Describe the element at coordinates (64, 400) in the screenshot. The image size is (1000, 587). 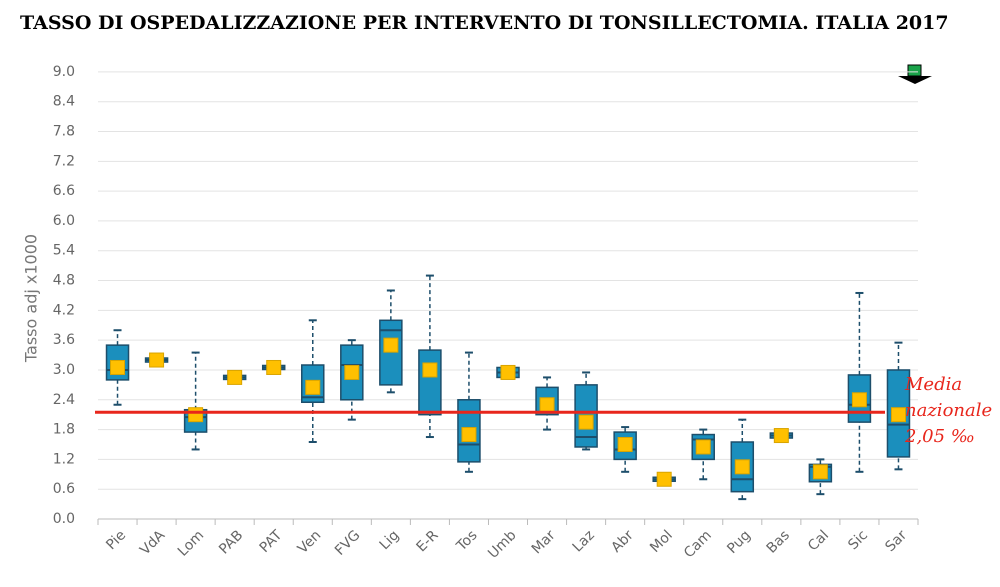
I see `y-tick-label: 2.4` at that location.